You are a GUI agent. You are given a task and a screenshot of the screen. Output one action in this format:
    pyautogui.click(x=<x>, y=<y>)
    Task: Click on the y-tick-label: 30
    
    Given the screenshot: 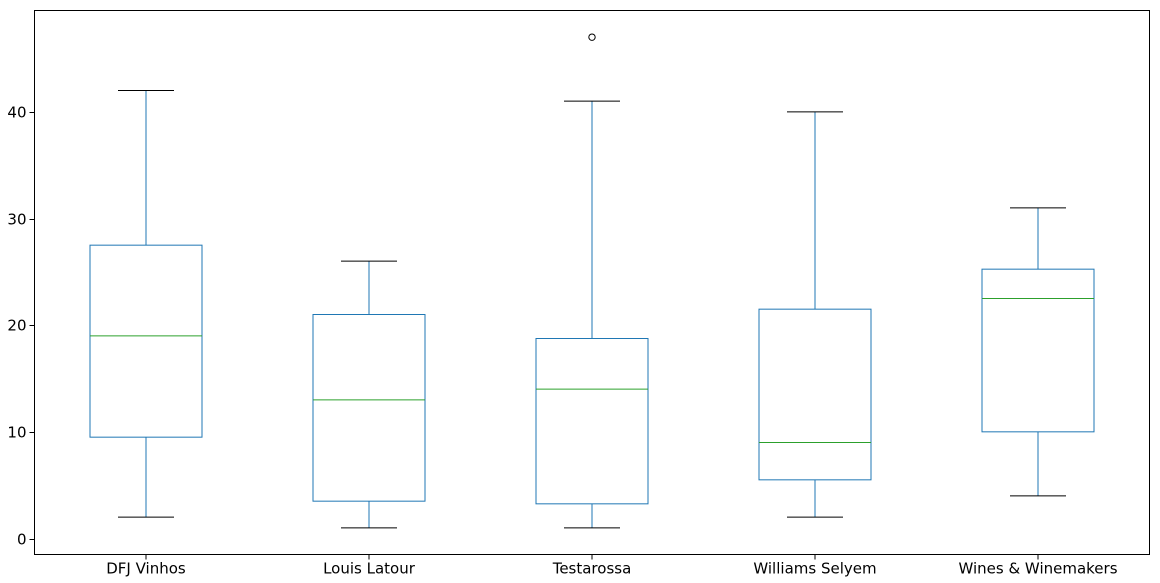 What is the action you would take?
    pyautogui.click(x=16, y=220)
    